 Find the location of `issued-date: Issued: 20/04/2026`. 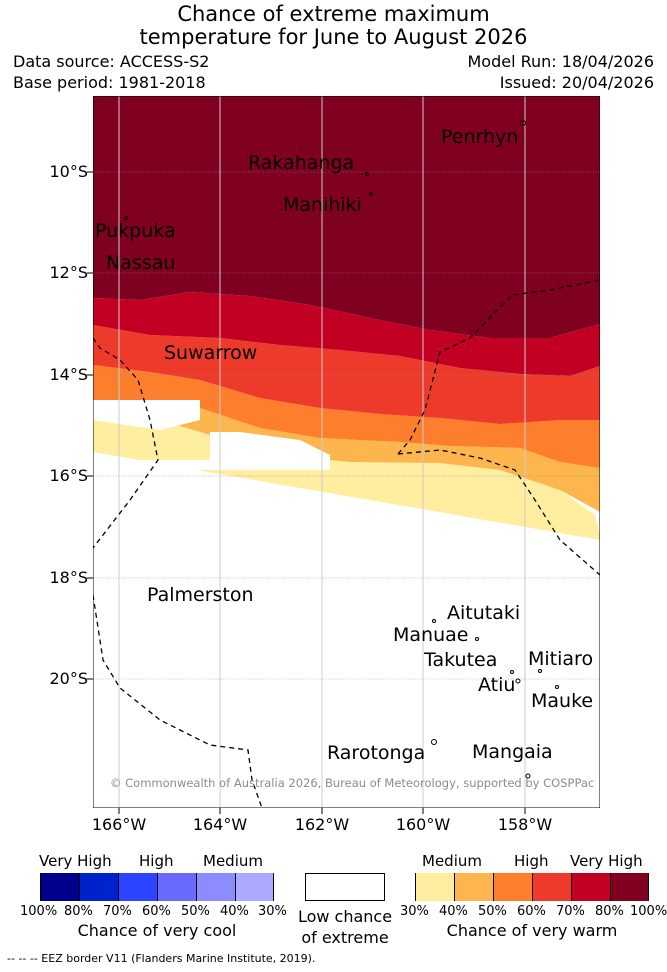

issued-date: Issued: 20/04/2026 is located at coordinates (576, 82).